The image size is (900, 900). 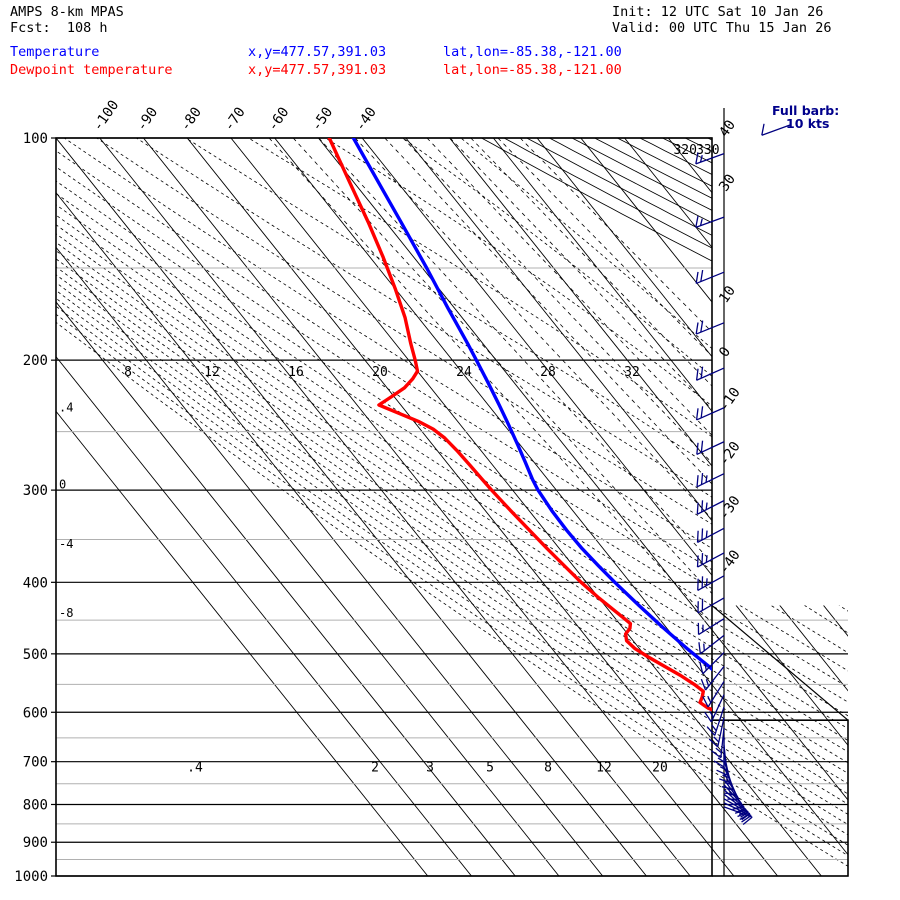 What do you see at coordinates (148, 119) in the screenshot?
I see `svg-text: -90` at bounding box center [148, 119].